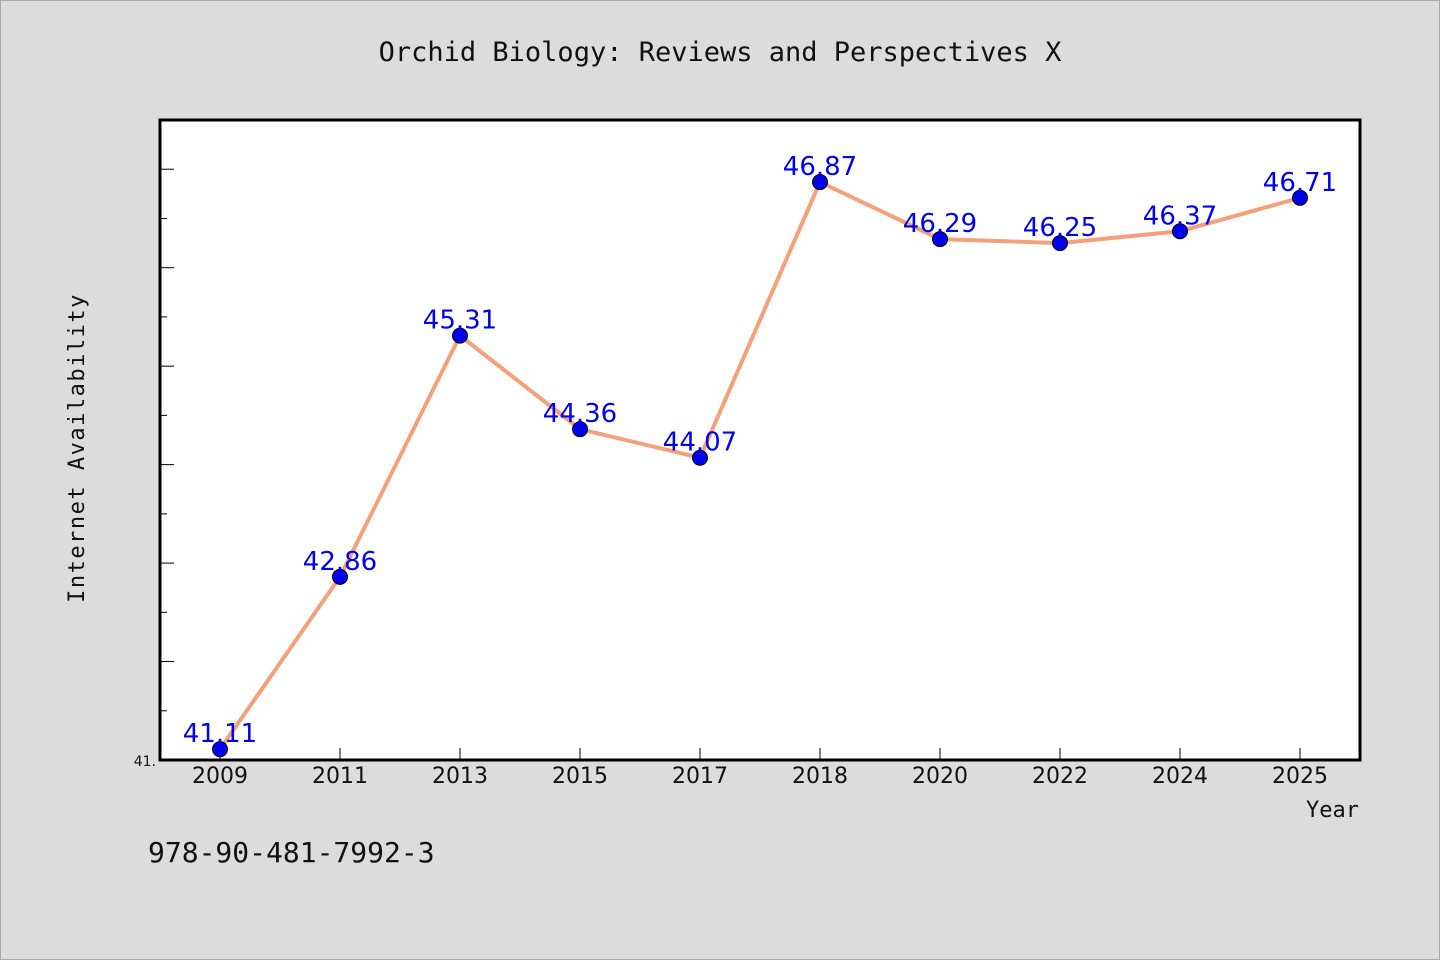 Image resolution: width=1440 pixels, height=960 pixels. I want to click on x-tick-label: 2011, so click(340, 776).